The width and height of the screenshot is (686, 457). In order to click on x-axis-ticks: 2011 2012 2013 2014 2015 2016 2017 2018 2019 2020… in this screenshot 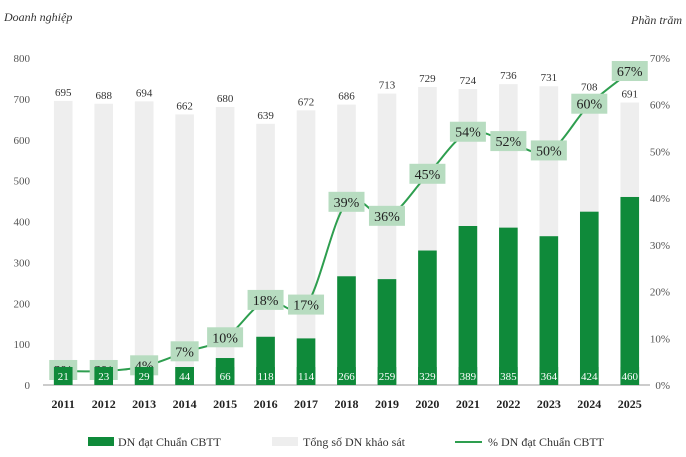, I will do `click(347, 404)`.